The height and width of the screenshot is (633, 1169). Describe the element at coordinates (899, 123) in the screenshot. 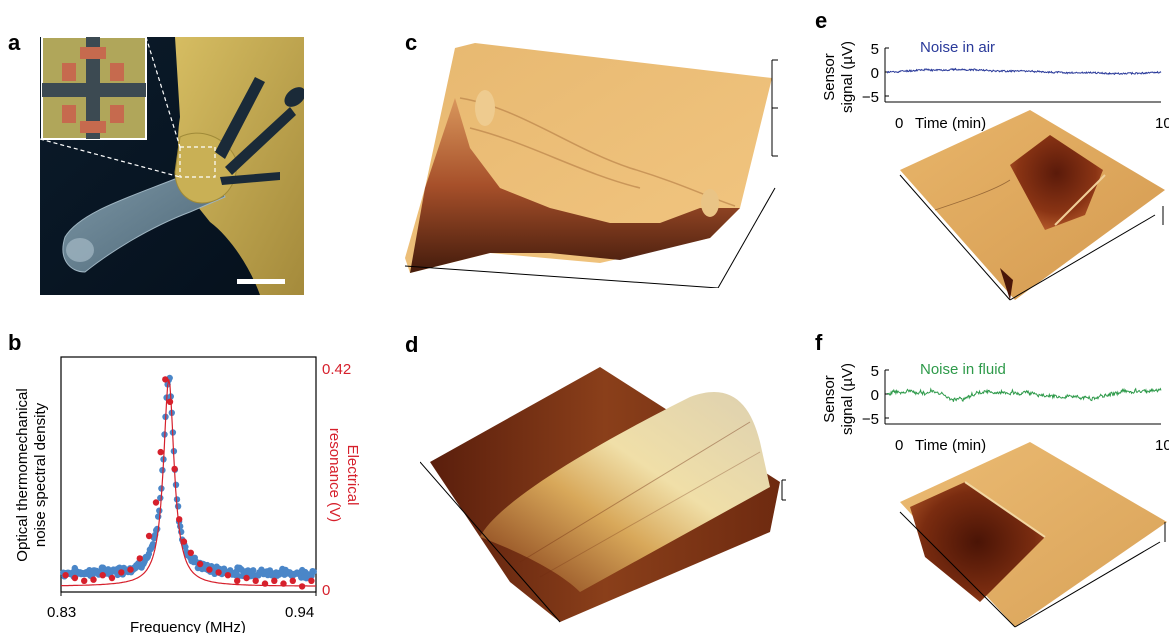

I see `x-tick-e-start: 0` at that location.